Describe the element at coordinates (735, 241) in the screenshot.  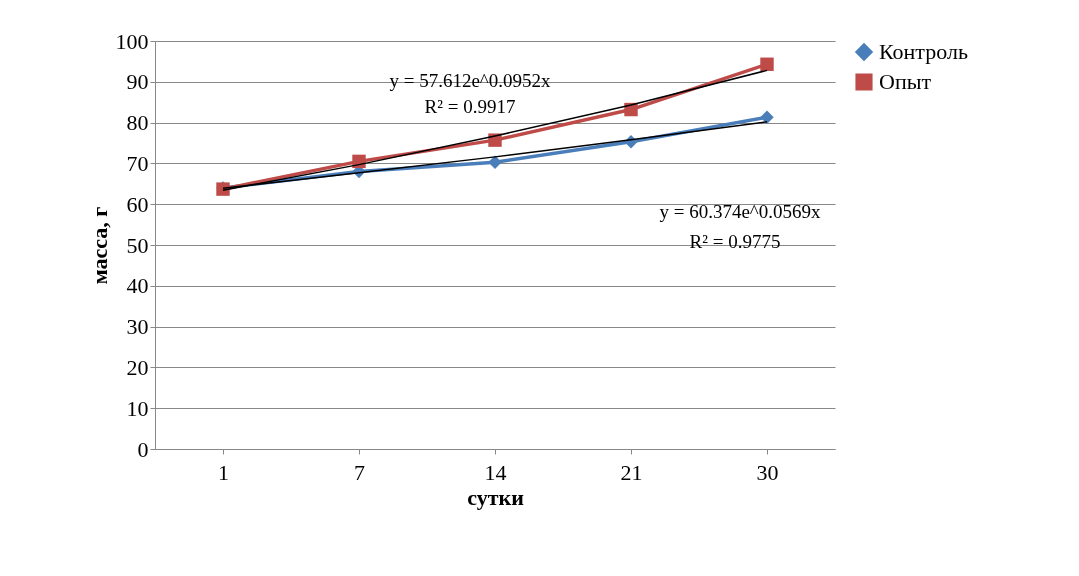
I see `annotation: R² = 0.9775` at that location.